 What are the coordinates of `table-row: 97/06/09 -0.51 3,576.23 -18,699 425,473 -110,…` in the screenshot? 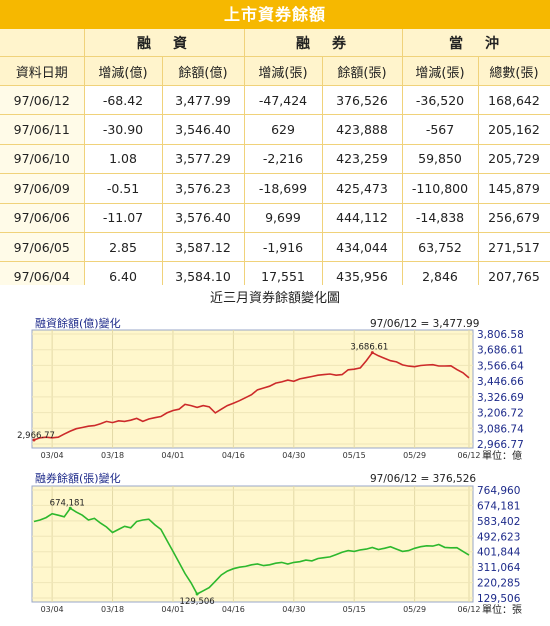 It's located at (275, 188).